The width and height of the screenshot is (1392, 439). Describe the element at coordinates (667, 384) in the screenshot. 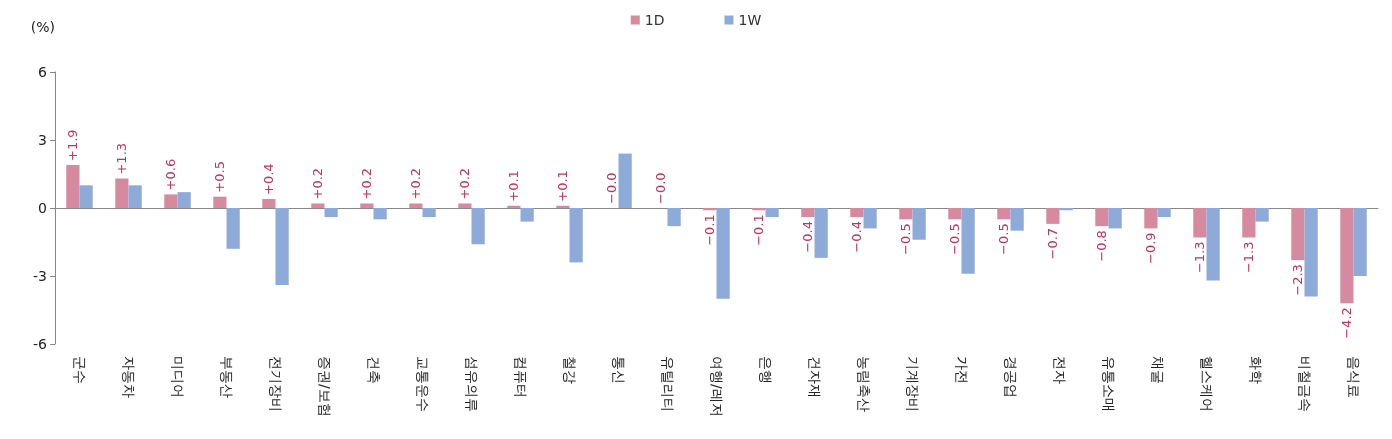

I see `x-tick-label: 유틸리티` at that location.